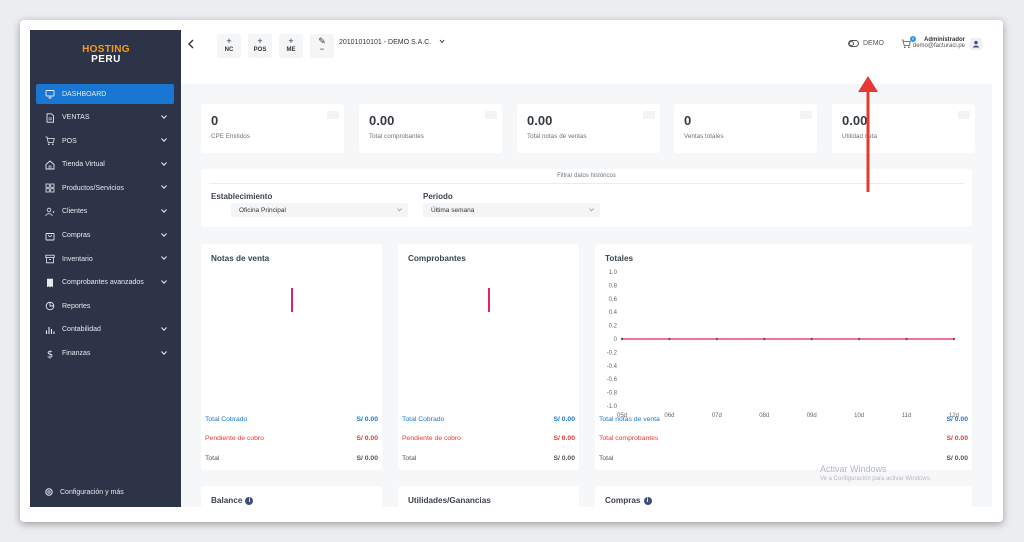 The width and height of the screenshot is (1024, 542). I want to click on establishment-select: Oficina Principal, so click(319, 210).